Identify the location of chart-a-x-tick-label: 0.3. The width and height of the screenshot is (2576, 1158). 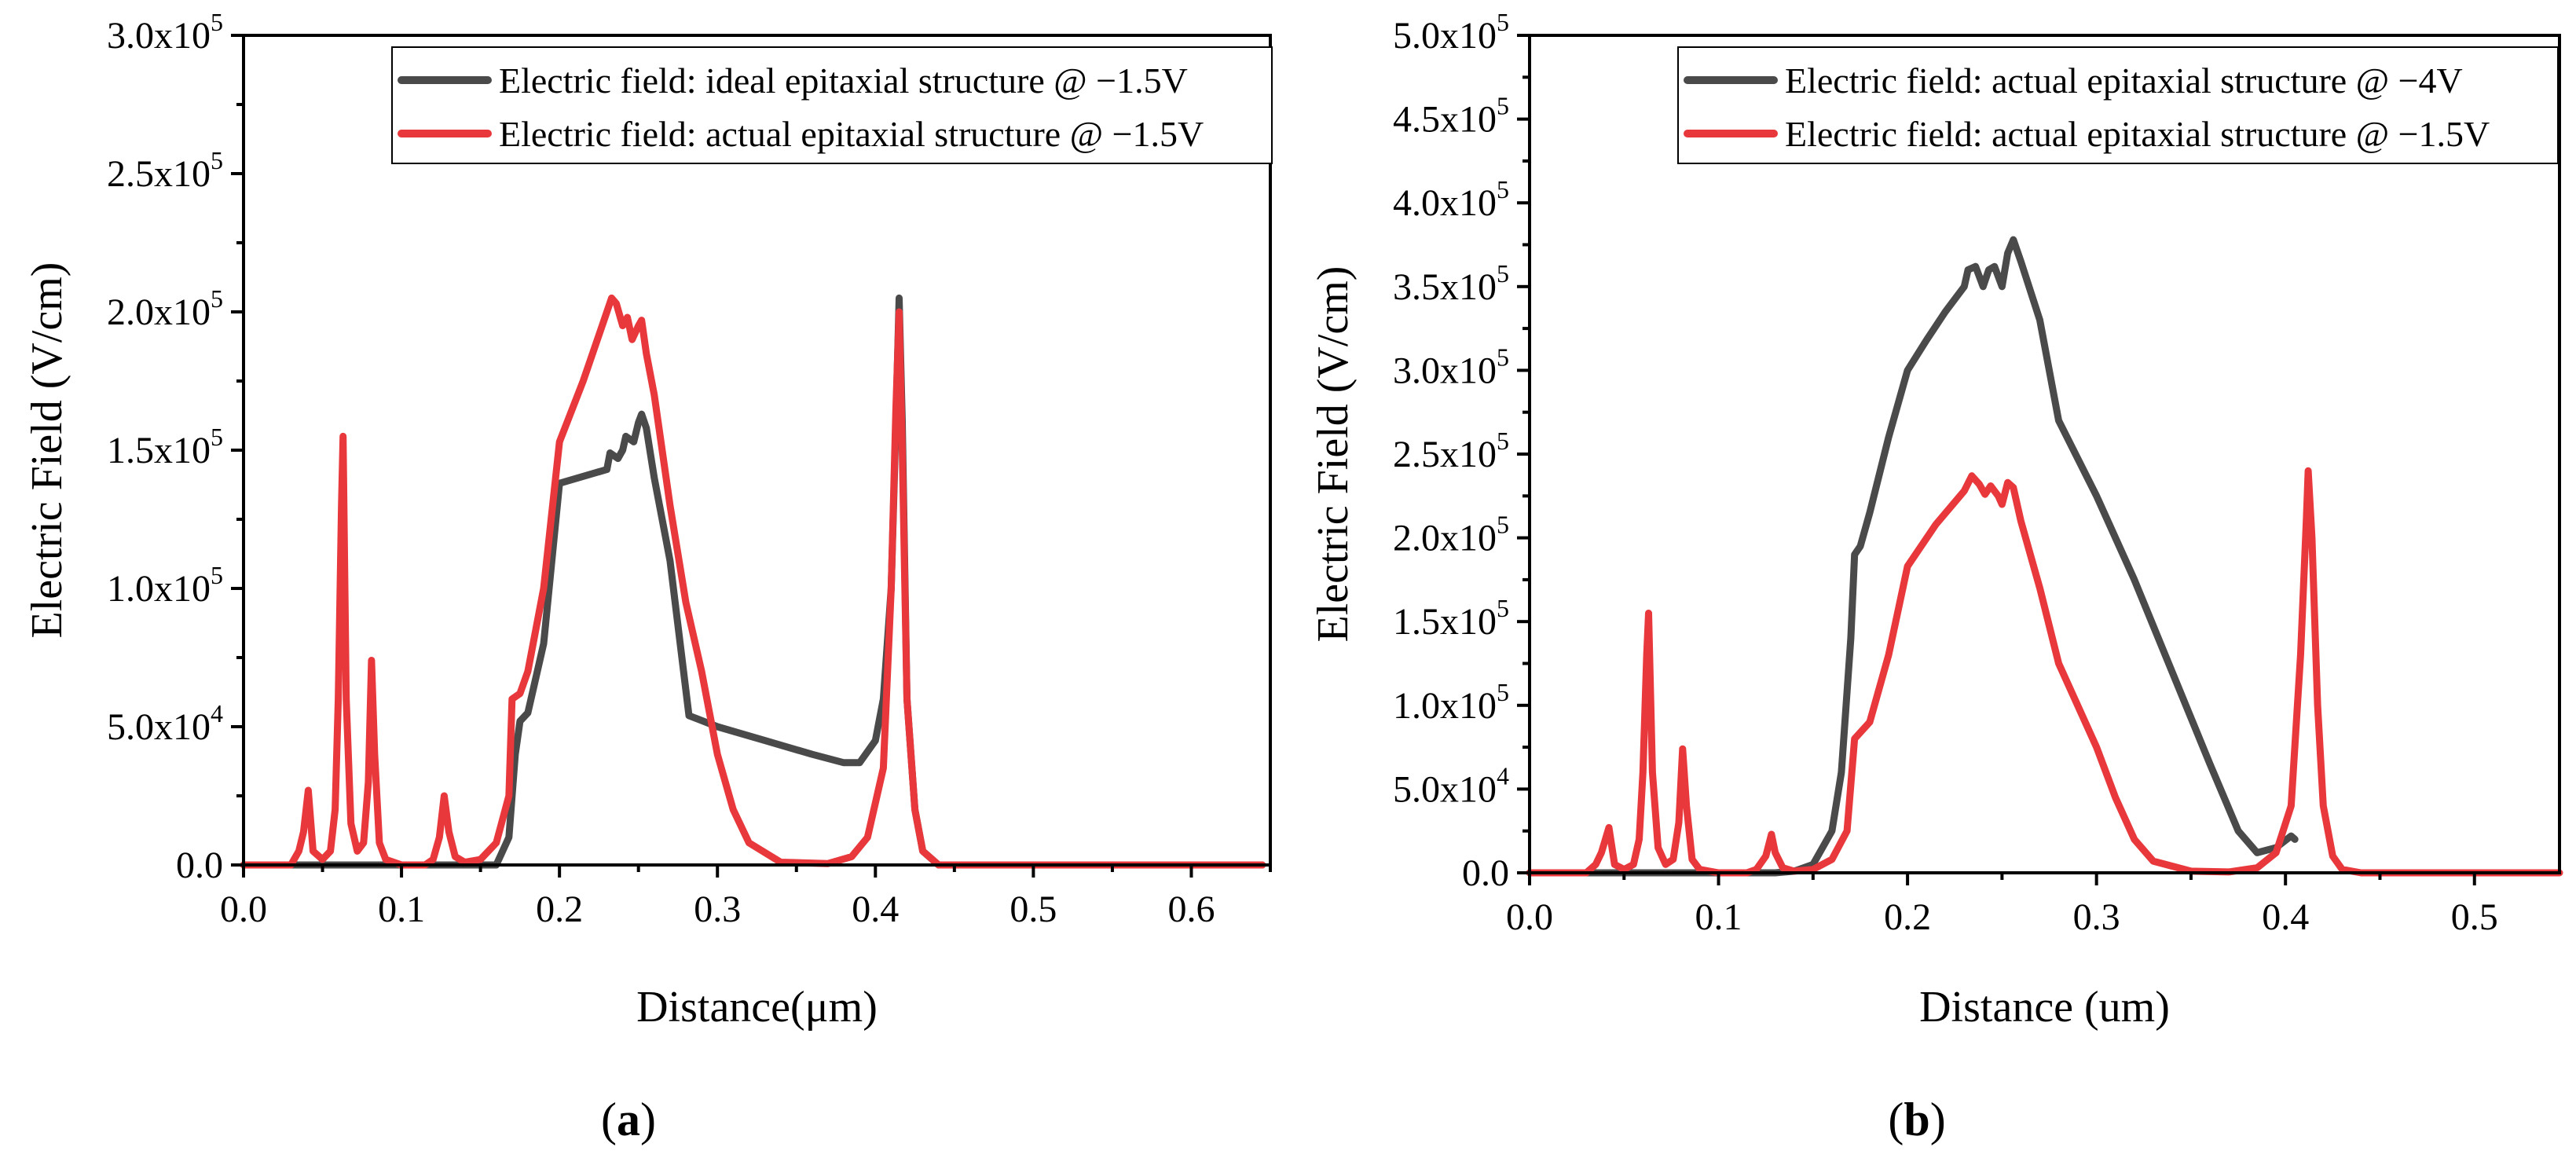
(717, 909).